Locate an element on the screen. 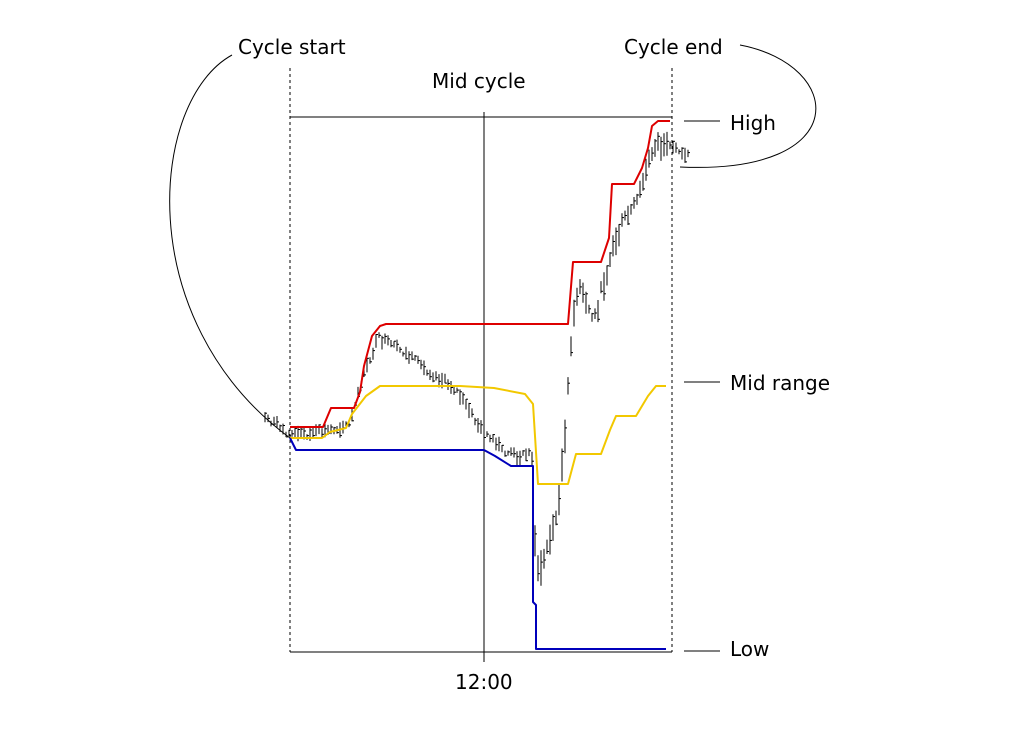  time-tick-label: 12:00 is located at coordinates (484, 682).